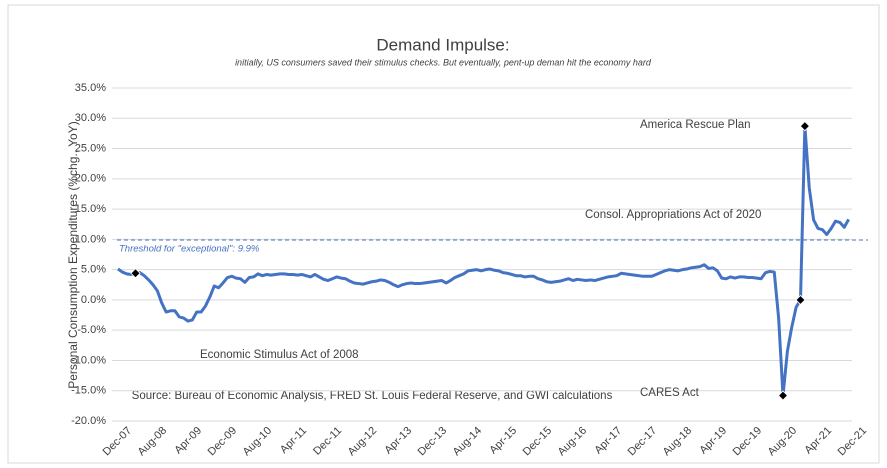  What do you see at coordinates (442, 44) in the screenshot?
I see `chart-title: Demand Impulse:` at bounding box center [442, 44].